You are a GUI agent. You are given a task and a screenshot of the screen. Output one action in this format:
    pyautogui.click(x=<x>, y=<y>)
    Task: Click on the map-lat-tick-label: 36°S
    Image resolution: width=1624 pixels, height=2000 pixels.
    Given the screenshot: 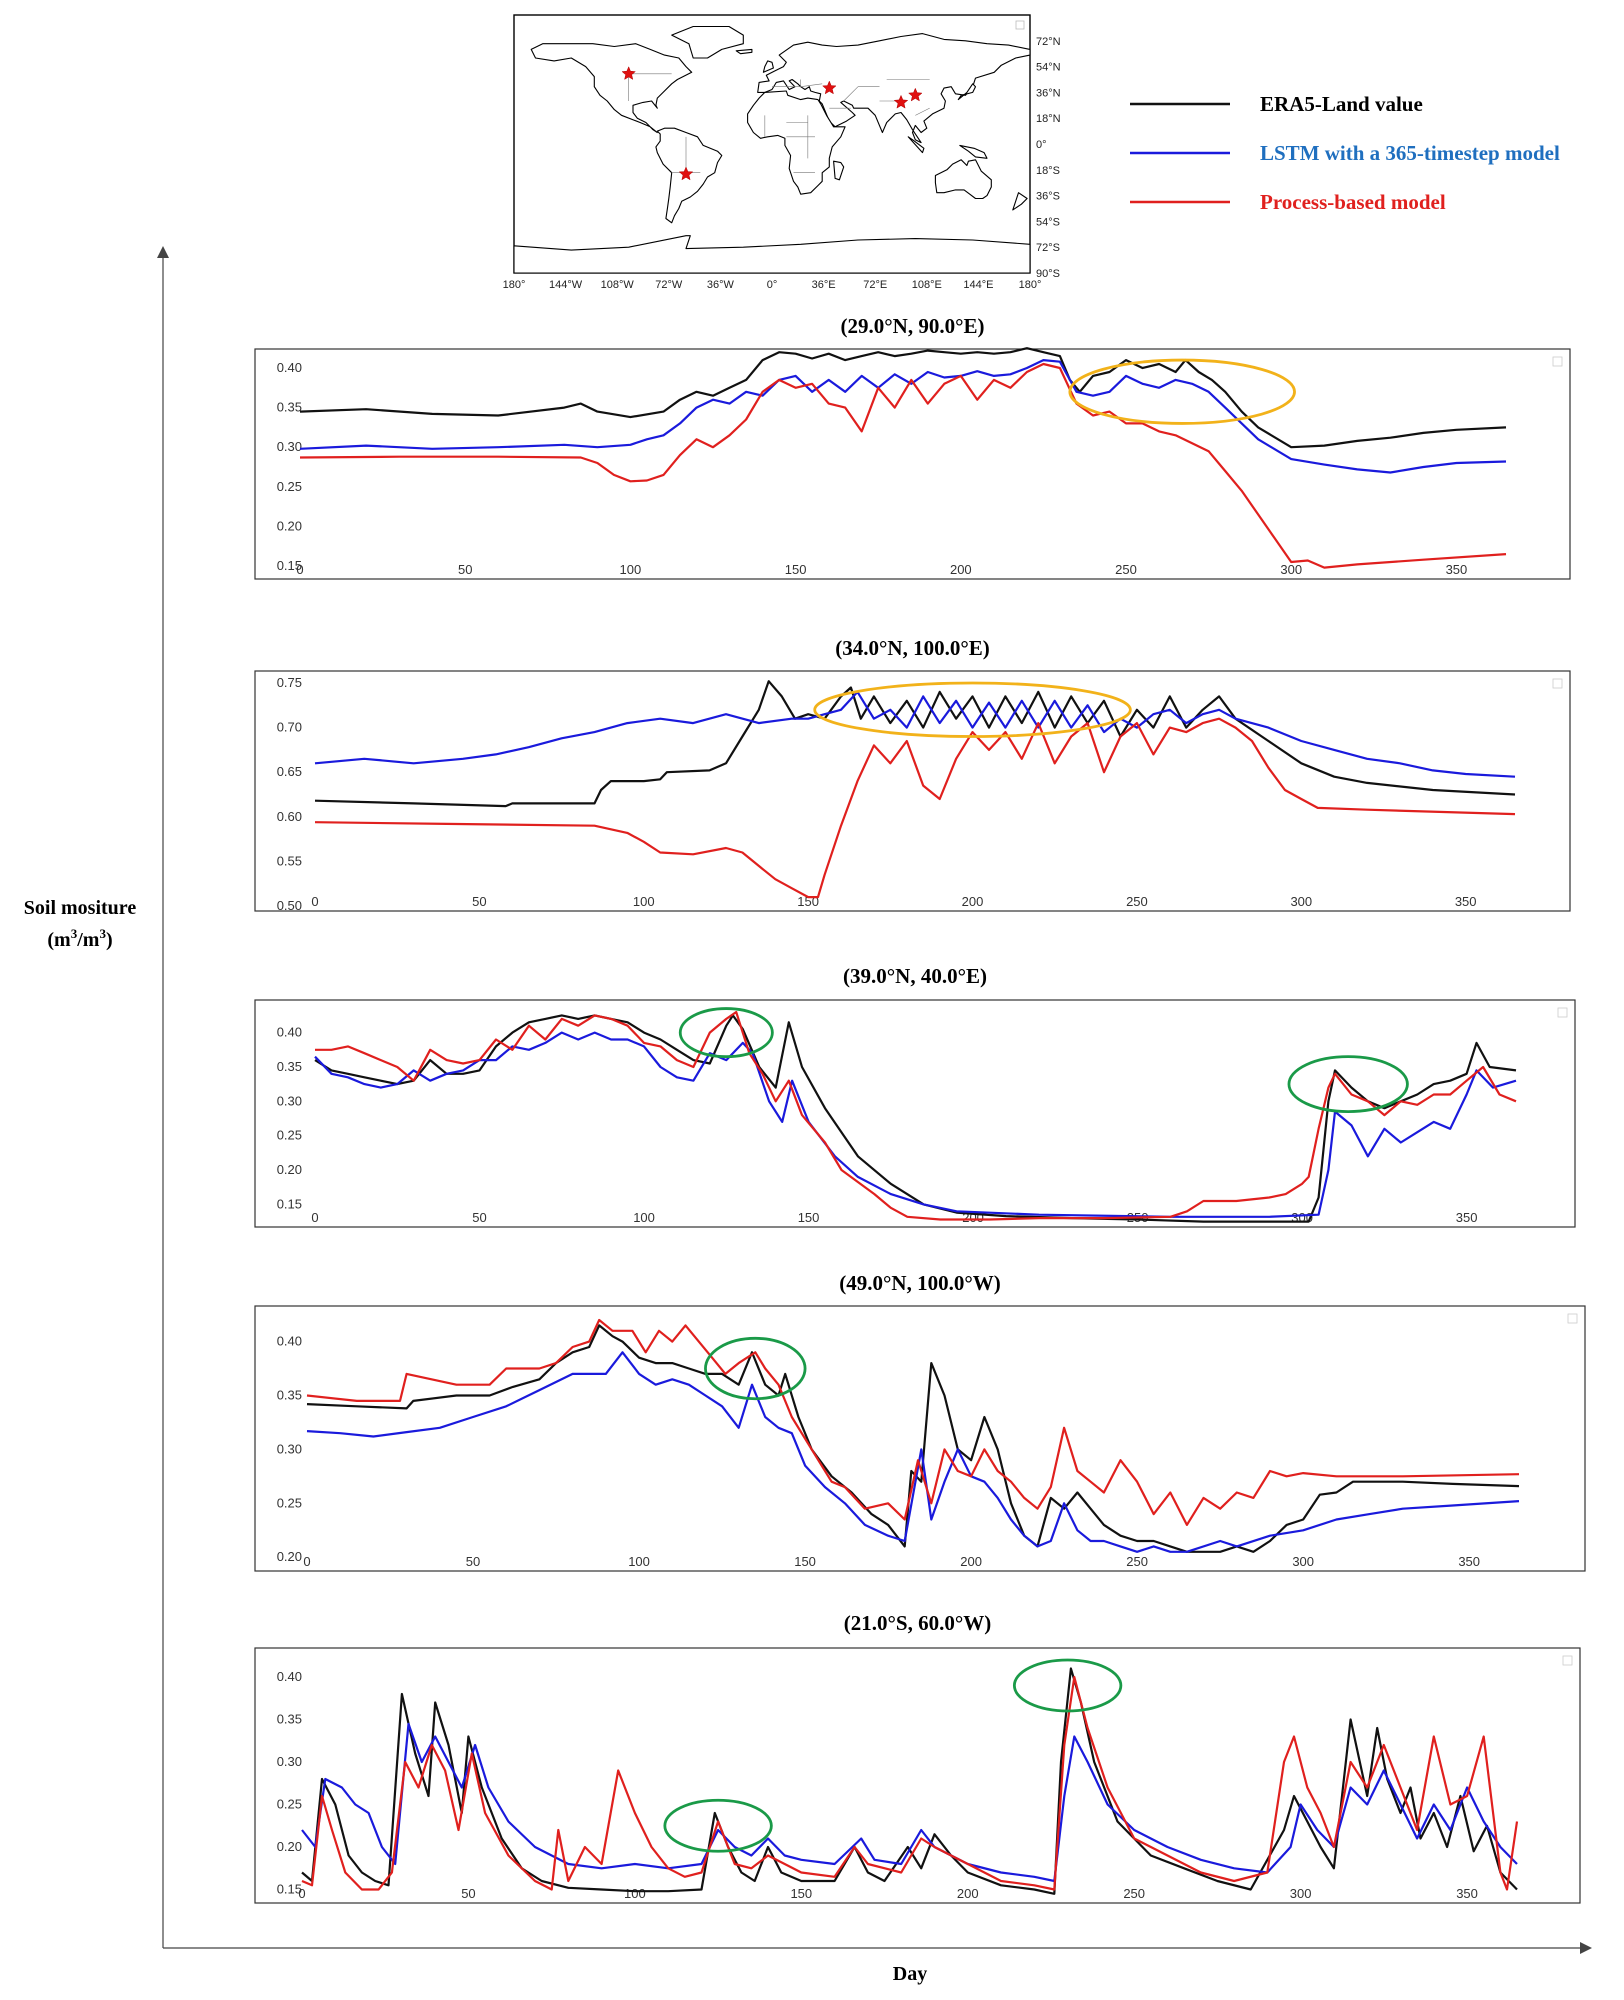 What is the action you would take?
    pyautogui.click(x=1048, y=197)
    